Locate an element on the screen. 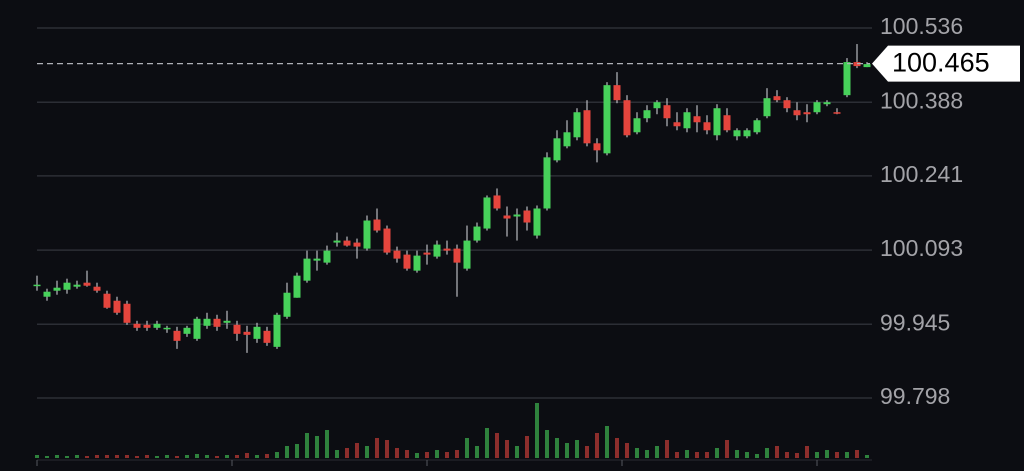  last-price-box is located at coordinates (946, 63).